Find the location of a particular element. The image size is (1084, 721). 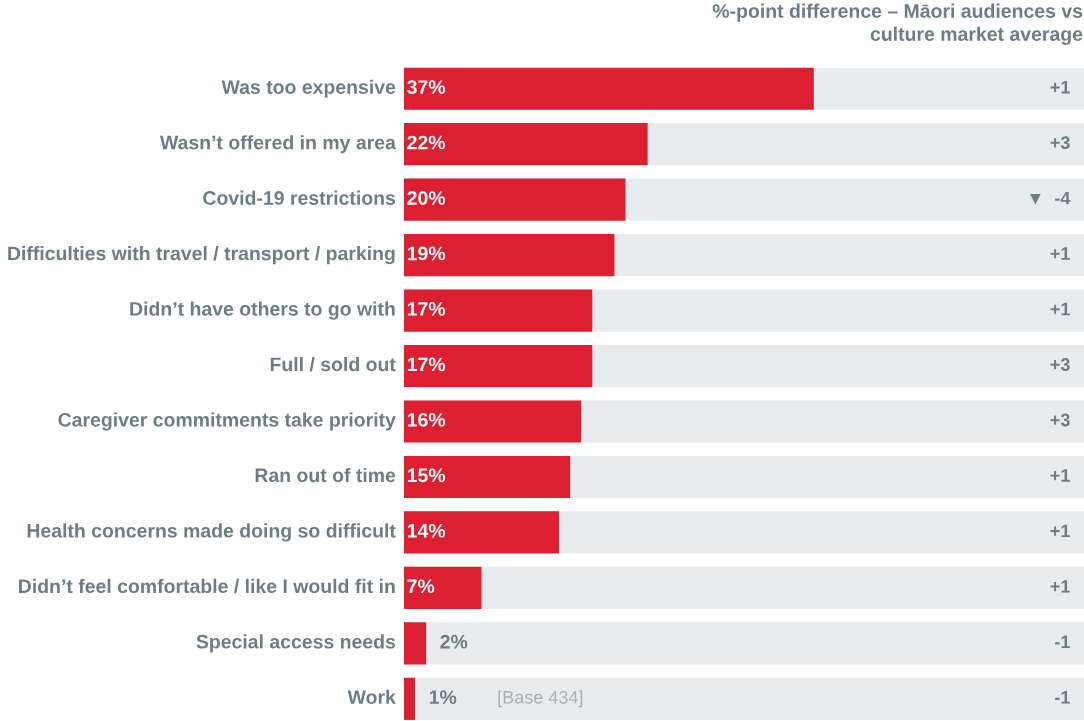

y-tick-label: Wasn’t offered in my area is located at coordinates (277, 144).